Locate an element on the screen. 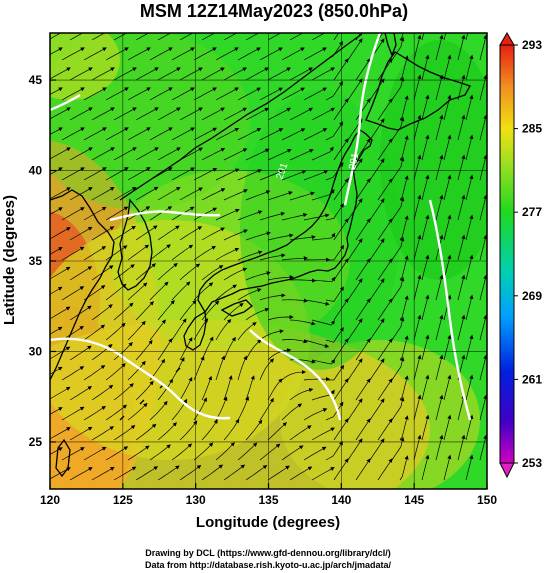 This screenshot has height=573, width=548. colorbar-tick-label: 293 is located at coordinates (532, 45).